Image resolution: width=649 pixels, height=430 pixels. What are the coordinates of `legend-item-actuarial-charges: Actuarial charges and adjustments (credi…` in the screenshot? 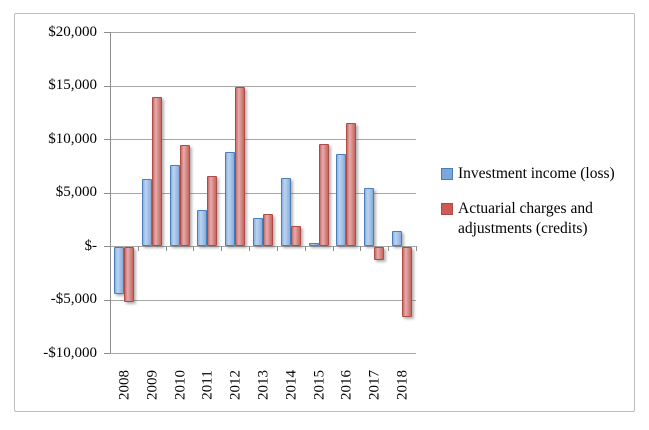 It's located at (543, 219).